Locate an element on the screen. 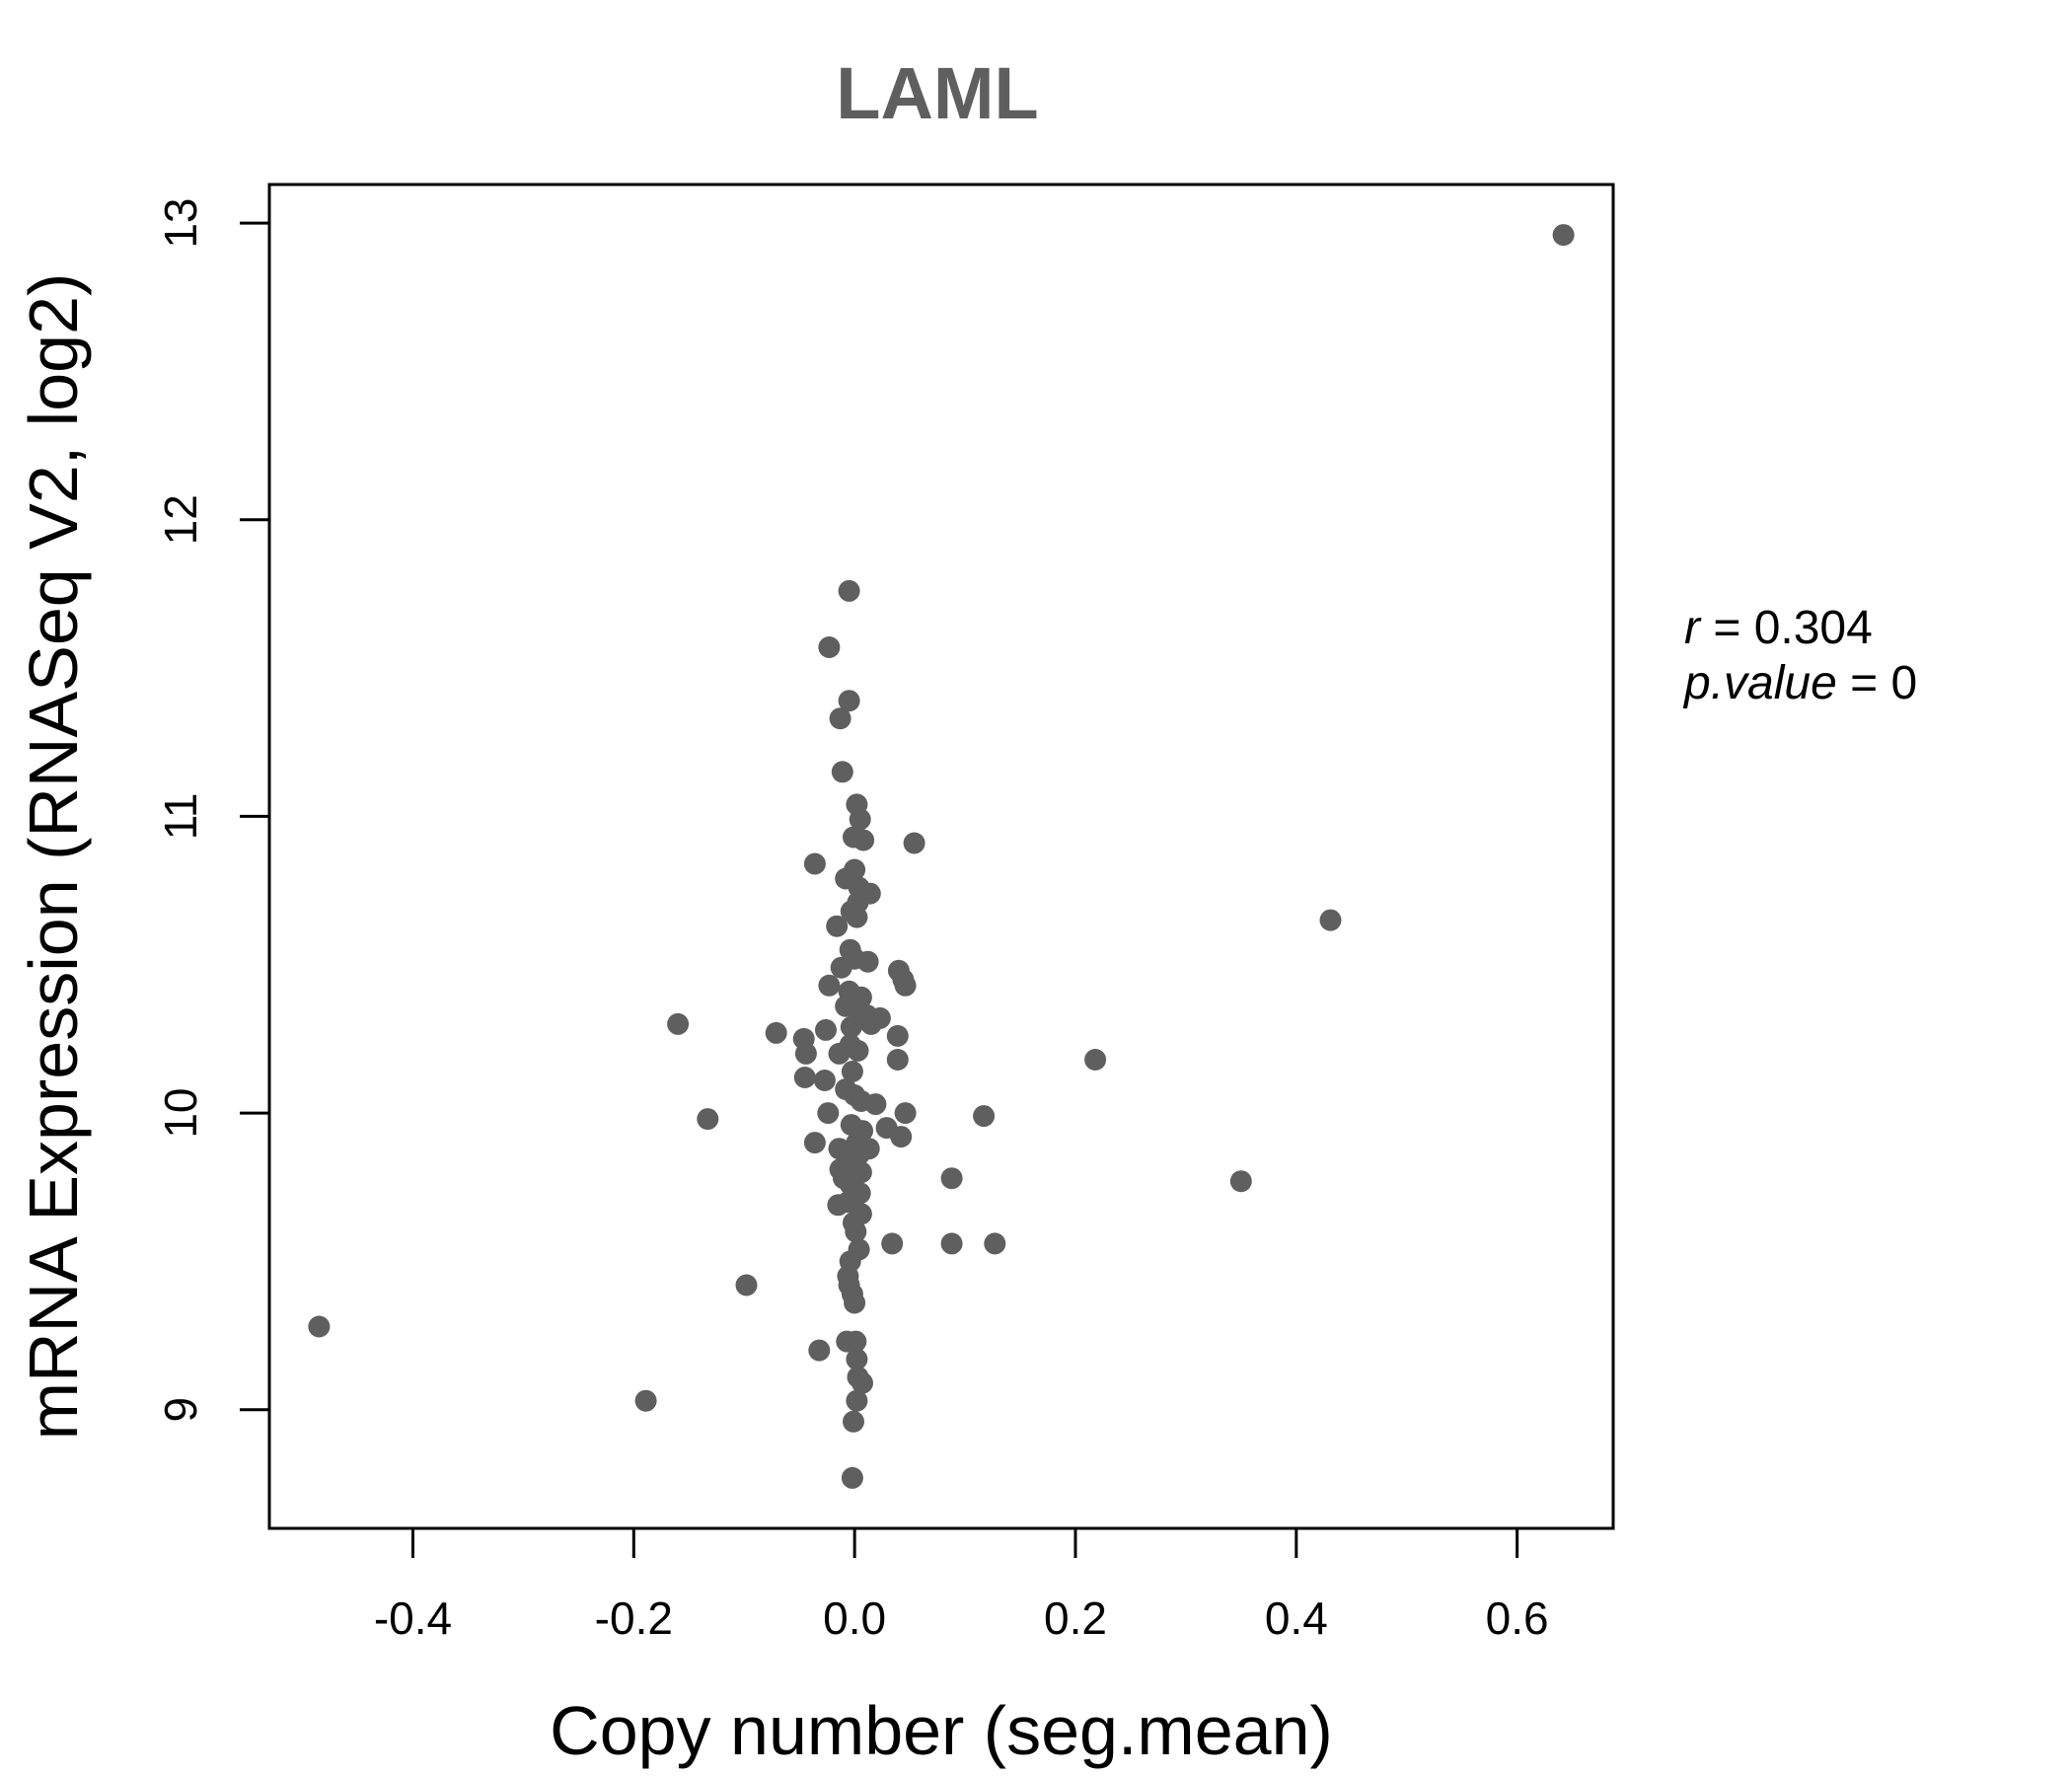  y-tick-label: 10 is located at coordinates (180, 1113).